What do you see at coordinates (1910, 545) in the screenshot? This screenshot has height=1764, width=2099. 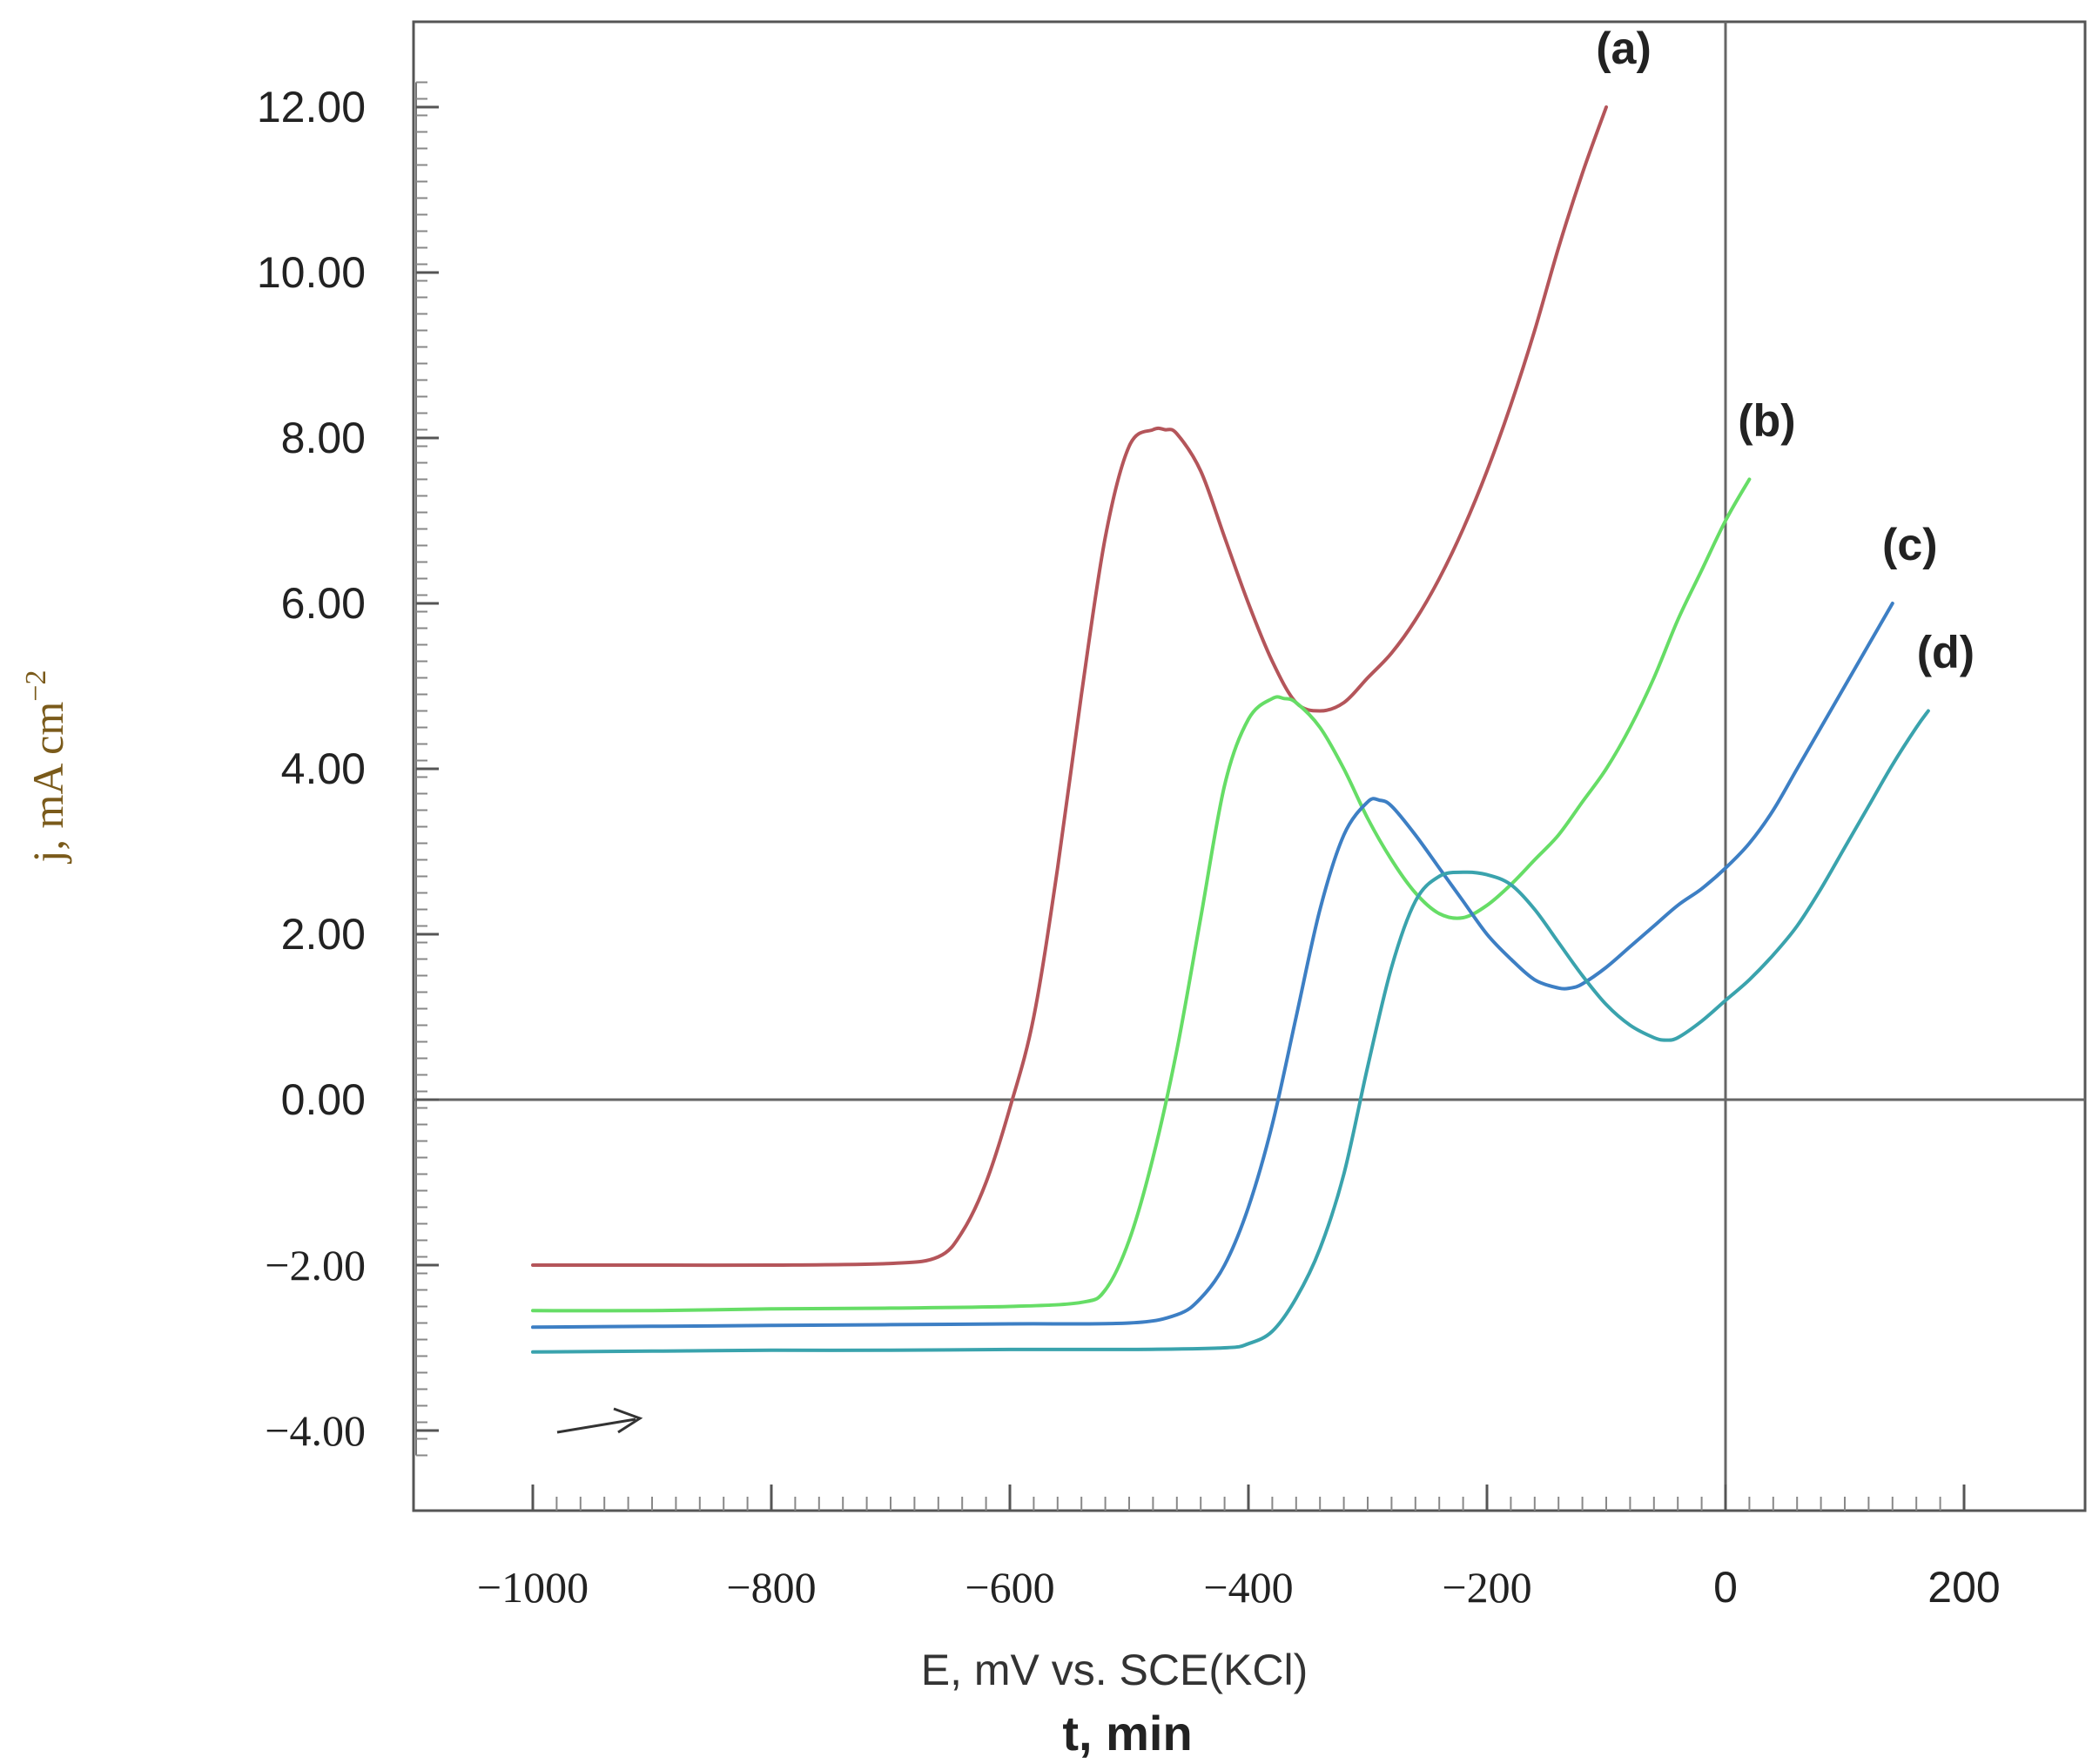 I see `series-label-c: (c)` at bounding box center [1910, 545].